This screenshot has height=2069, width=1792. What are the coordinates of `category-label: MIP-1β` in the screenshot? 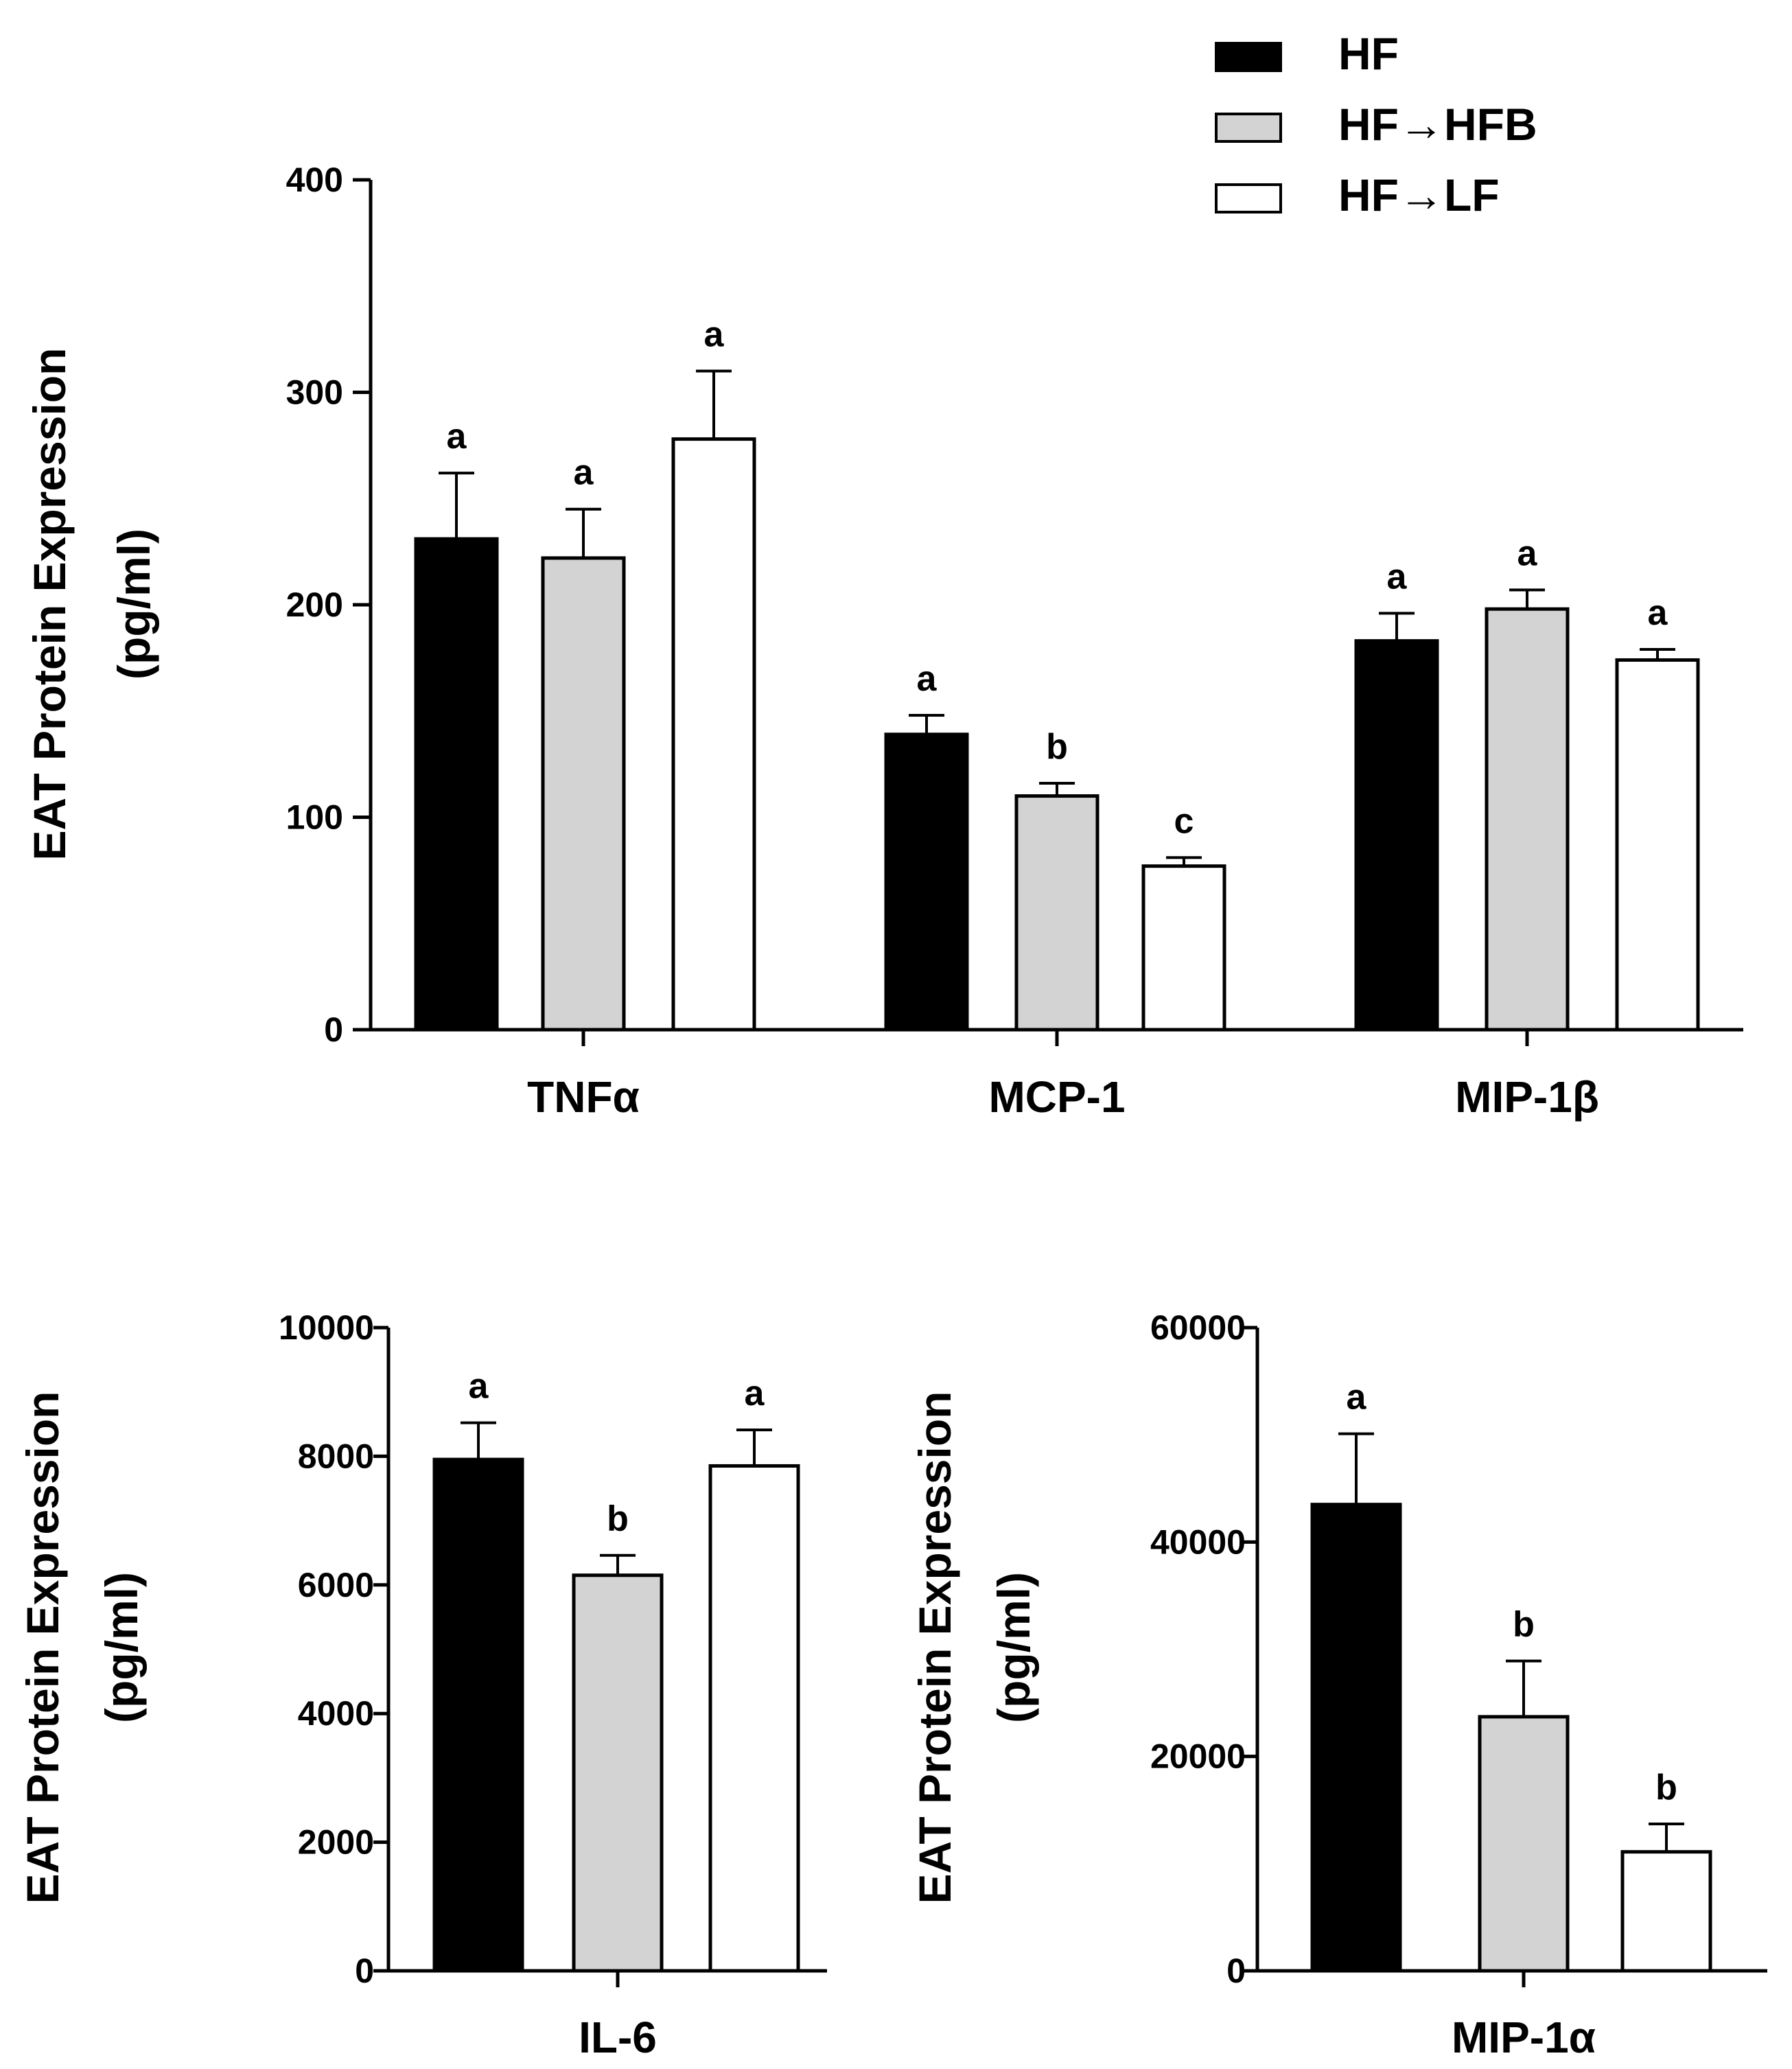 It's located at (1527, 1097).